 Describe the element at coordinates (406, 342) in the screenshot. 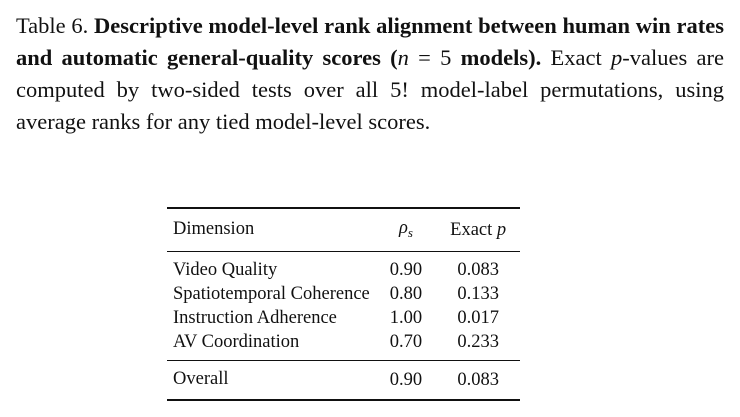

I see `table-cell: 0.70` at that location.